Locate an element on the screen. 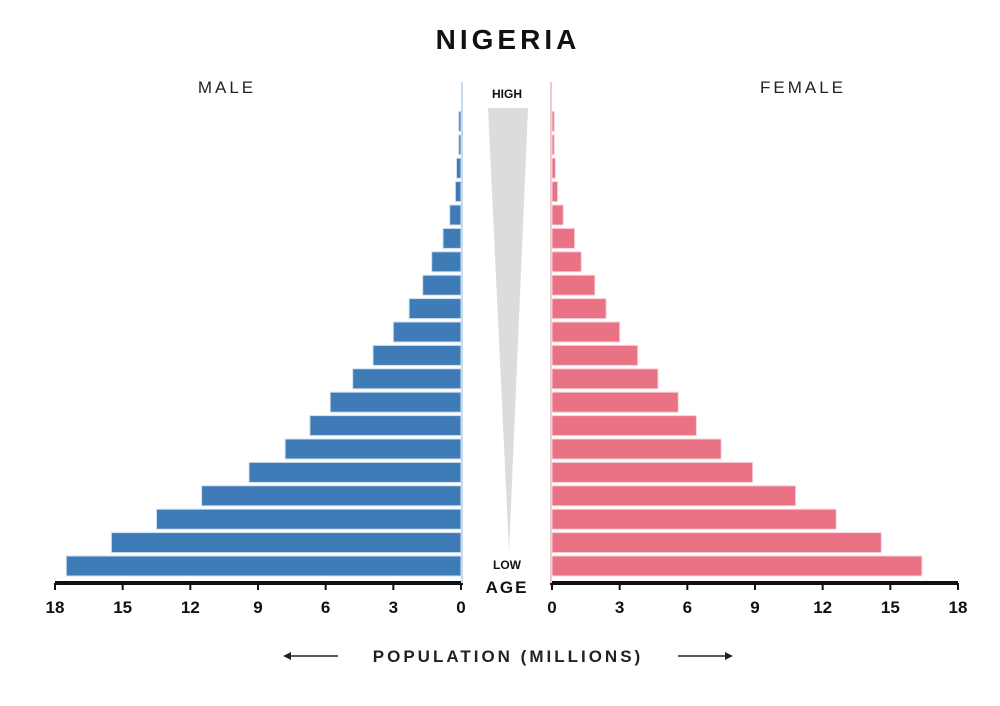 The width and height of the screenshot is (1000, 706). female-tick-label: 12 is located at coordinates (822, 607).